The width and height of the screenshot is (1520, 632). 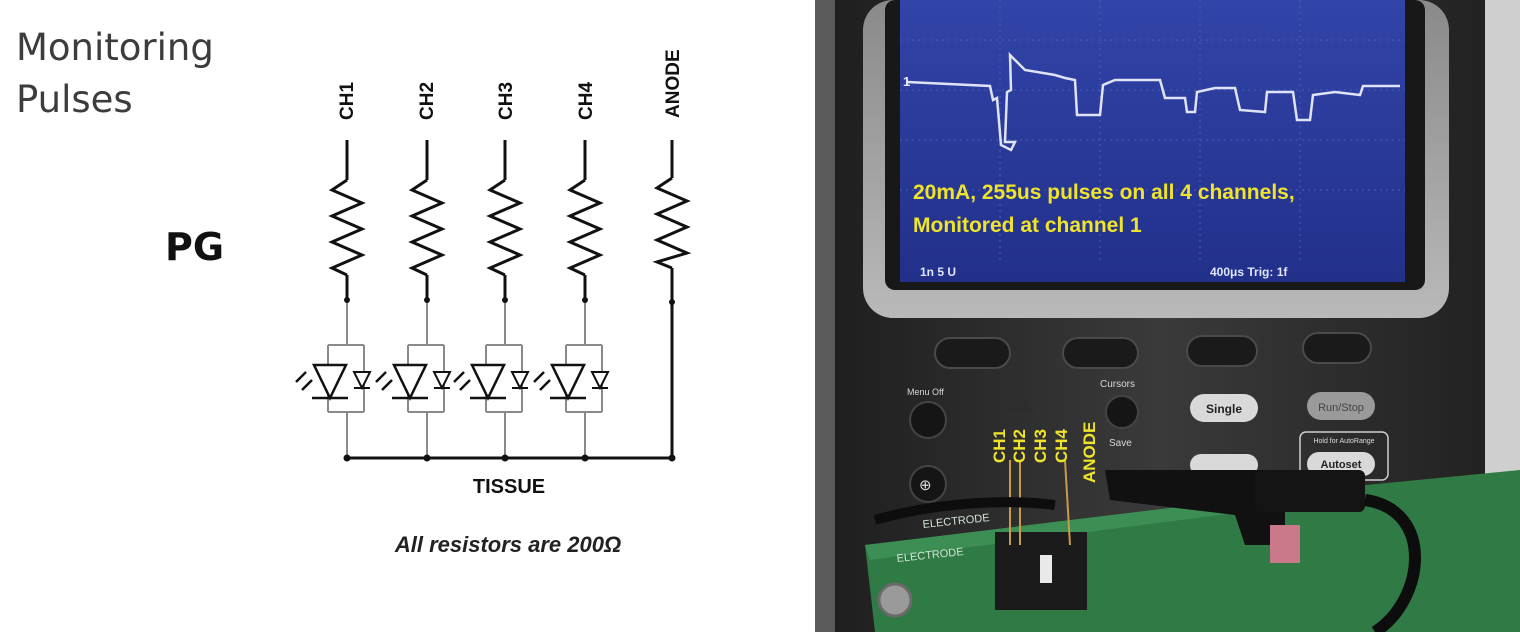 I want to click on menu-off-button, so click(x=928, y=420).